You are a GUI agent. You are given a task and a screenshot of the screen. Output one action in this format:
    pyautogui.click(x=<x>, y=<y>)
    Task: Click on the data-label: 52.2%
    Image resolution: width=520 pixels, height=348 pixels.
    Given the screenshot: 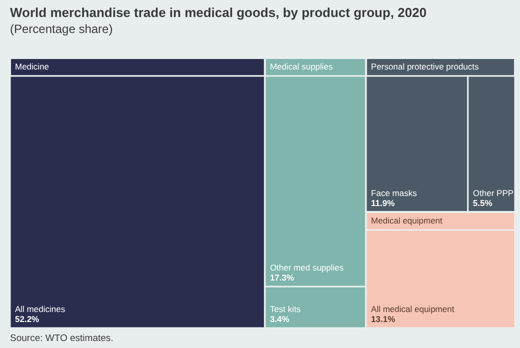 What is the action you would take?
    pyautogui.click(x=27, y=319)
    